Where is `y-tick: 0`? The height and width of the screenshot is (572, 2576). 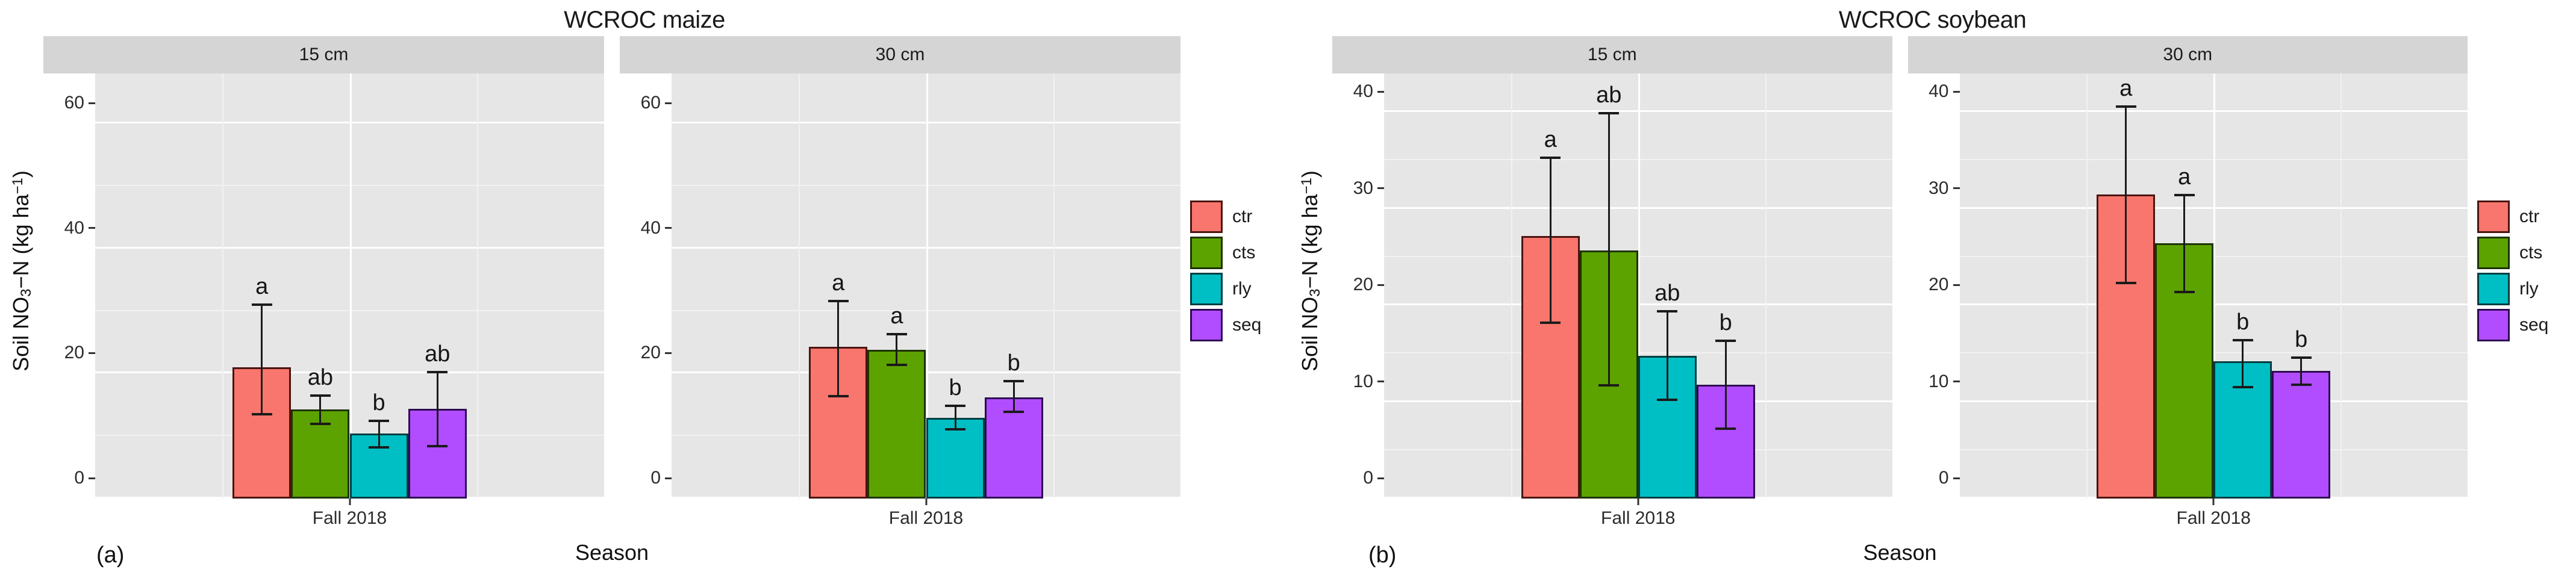
y-tick: 0 is located at coordinates (1373, 478).